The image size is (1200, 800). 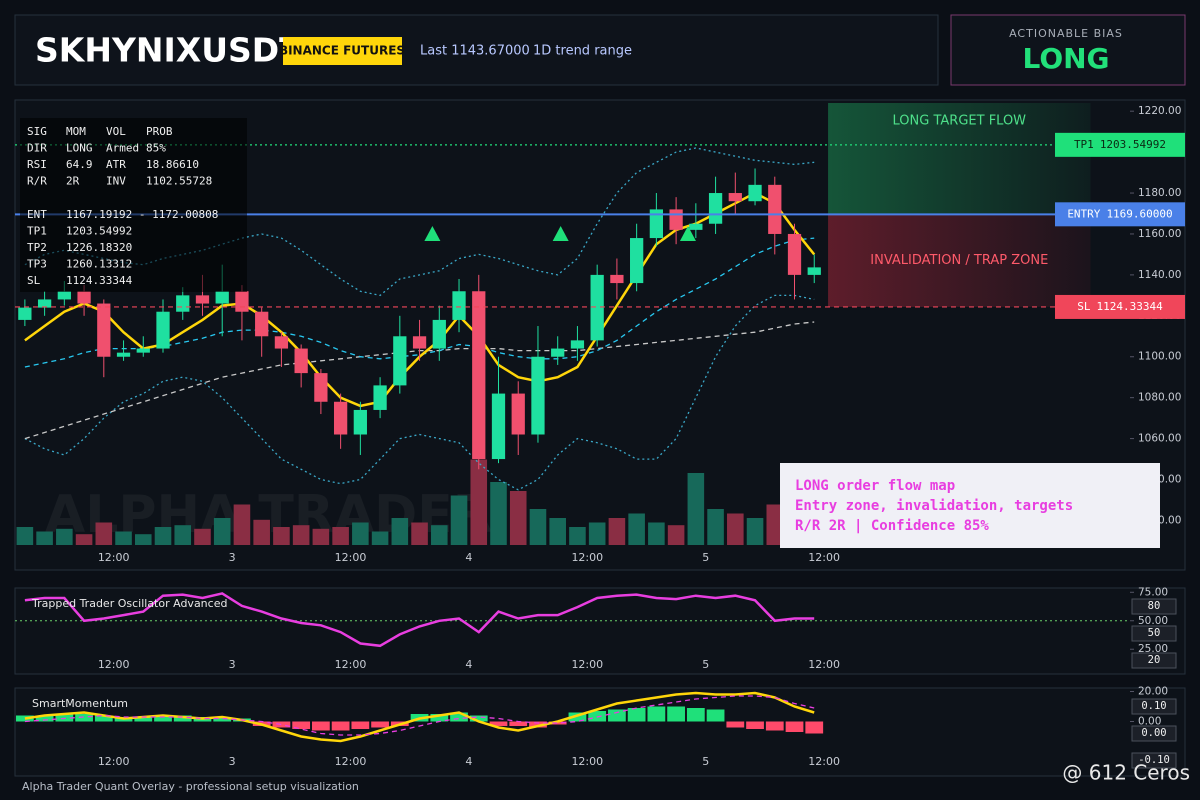 I want to click on zone-label: INVALIDATION / TRAP ZONE, so click(x=959, y=260).